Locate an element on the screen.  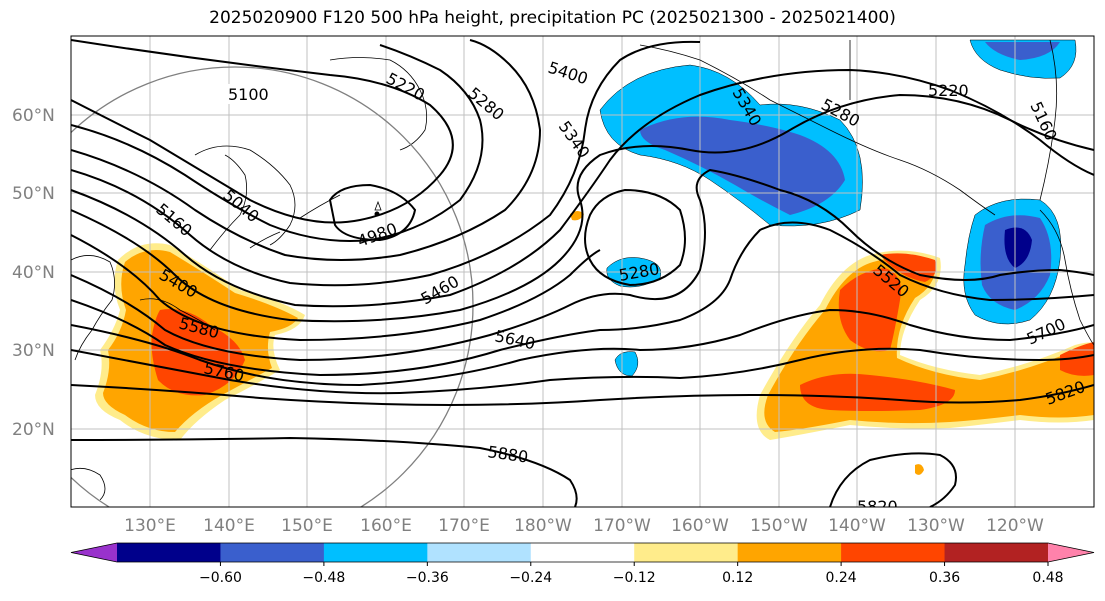
lon-label-150w: 150°W is located at coordinates (779, 526).